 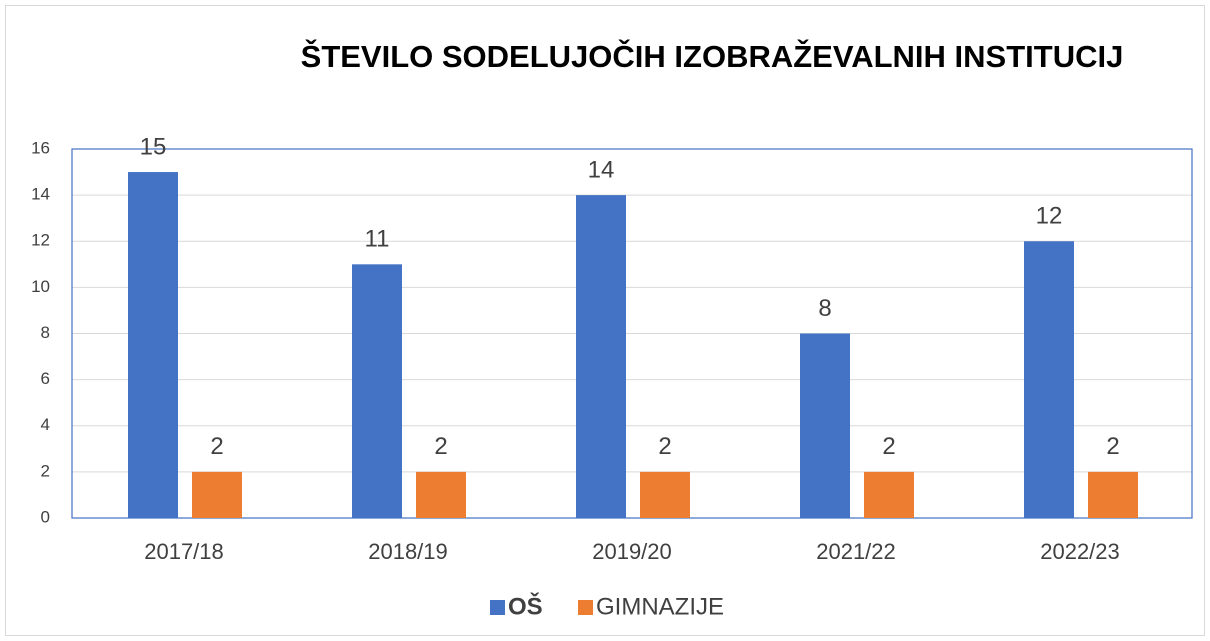 What do you see at coordinates (40, 286) in the screenshot?
I see `y-tick-label: 10` at bounding box center [40, 286].